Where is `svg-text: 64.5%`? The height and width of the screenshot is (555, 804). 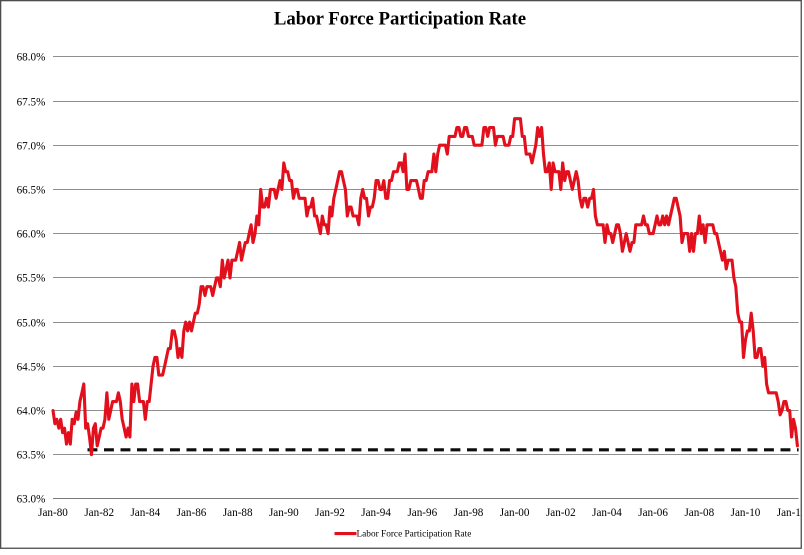
svg-text: 64.5% is located at coordinates (31, 367).